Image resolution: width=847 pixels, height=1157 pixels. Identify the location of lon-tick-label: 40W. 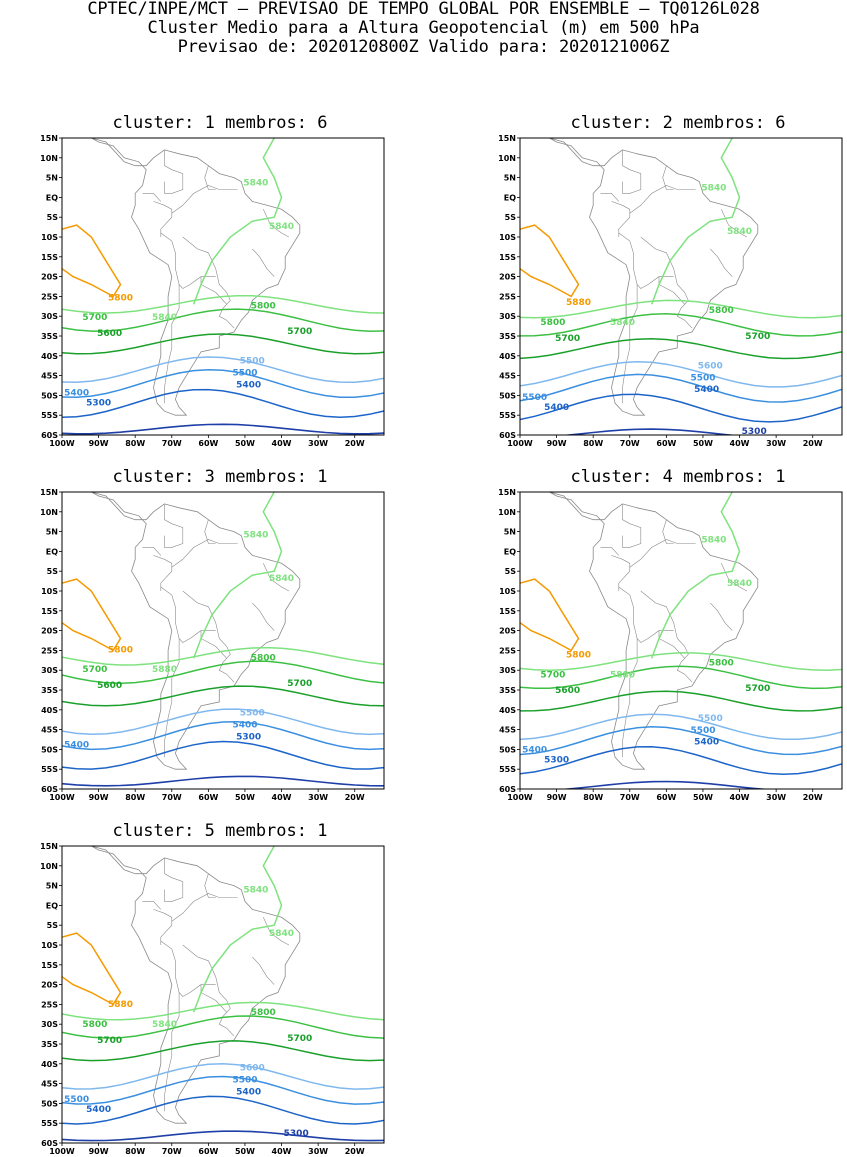
(282, 797).